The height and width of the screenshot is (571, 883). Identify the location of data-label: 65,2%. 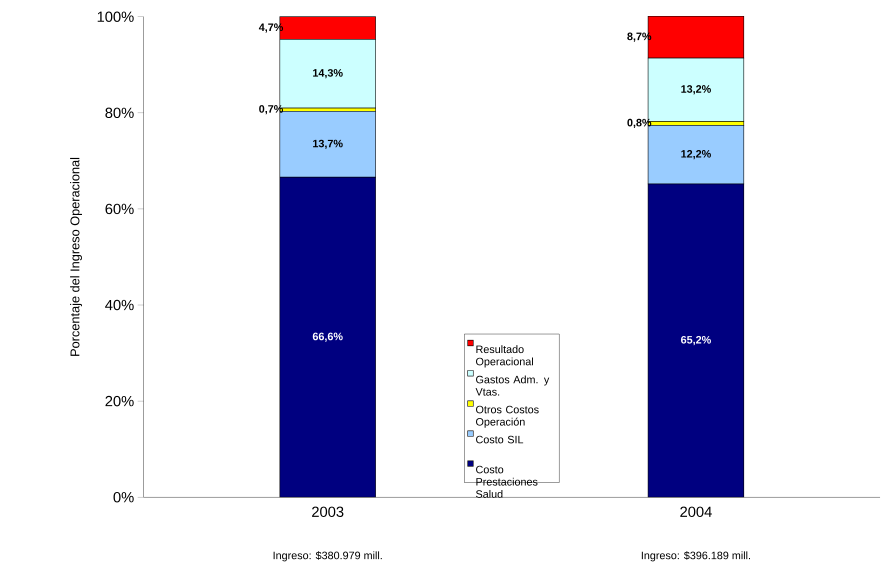
(696, 341).